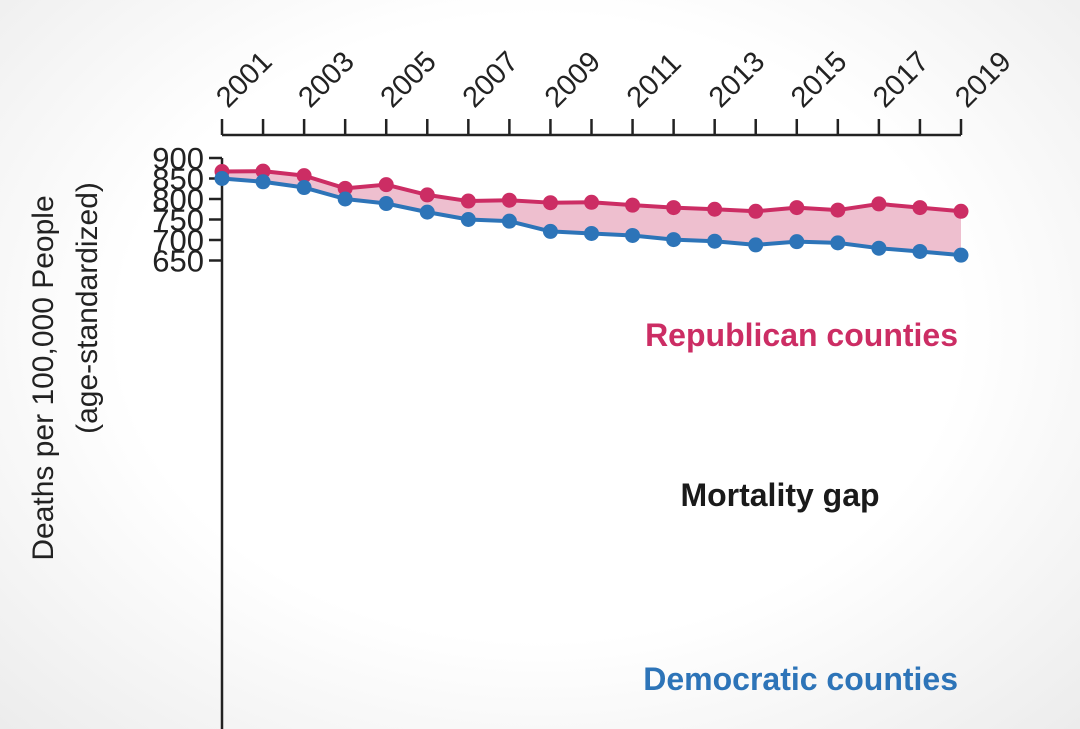 This screenshot has height=729, width=1080. I want to click on x-tick-label: 2005, so click(409, 80).